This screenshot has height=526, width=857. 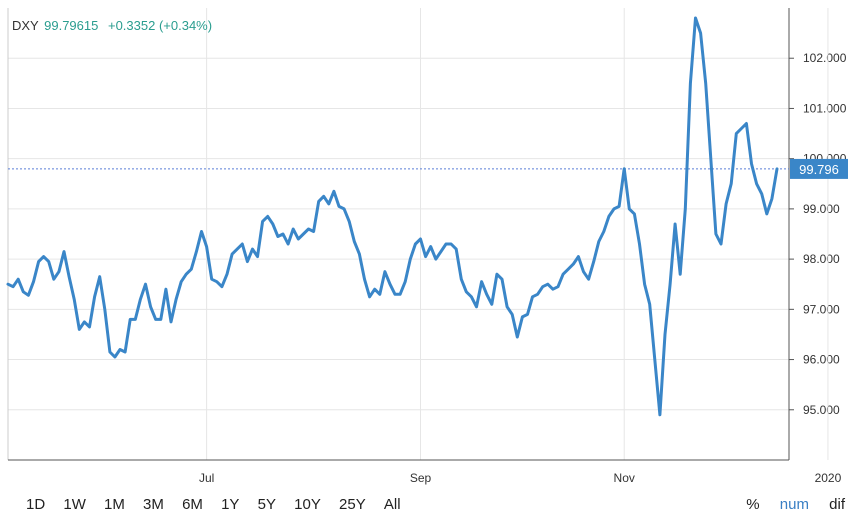 I want to click on range-button-1d: 1D, so click(x=36, y=504).